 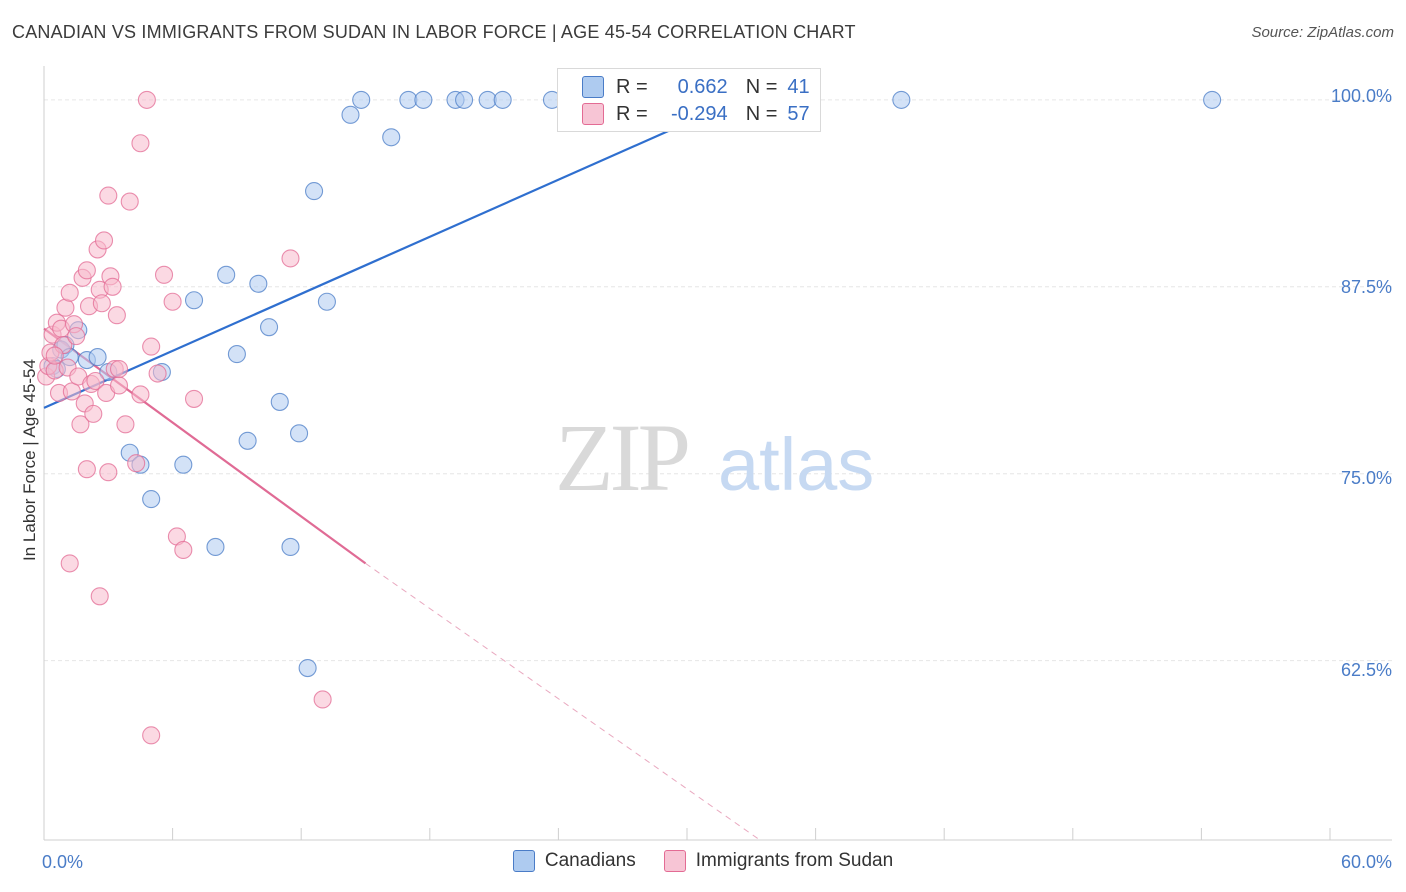 What do you see at coordinates (593, 87) in the screenshot?
I see `blue-swatch` at bounding box center [593, 87].